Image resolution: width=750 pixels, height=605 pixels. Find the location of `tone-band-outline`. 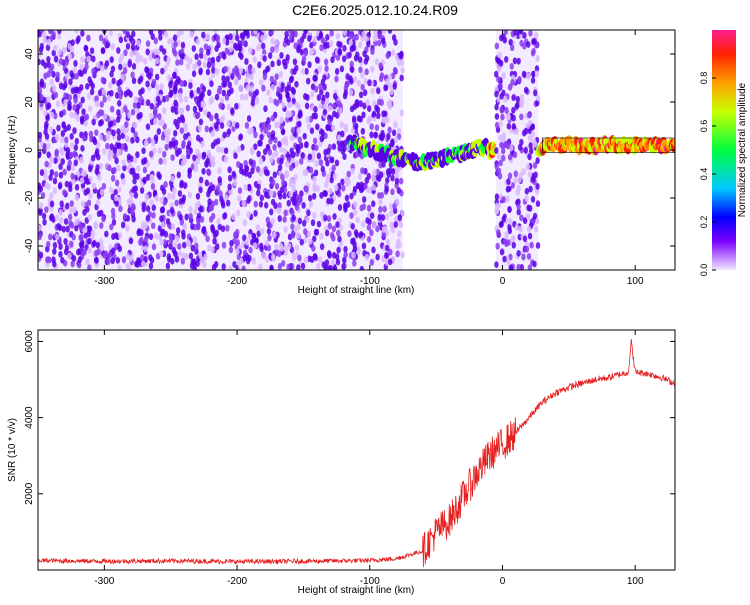

tone-band-outline is located at coordinates (608, 145).